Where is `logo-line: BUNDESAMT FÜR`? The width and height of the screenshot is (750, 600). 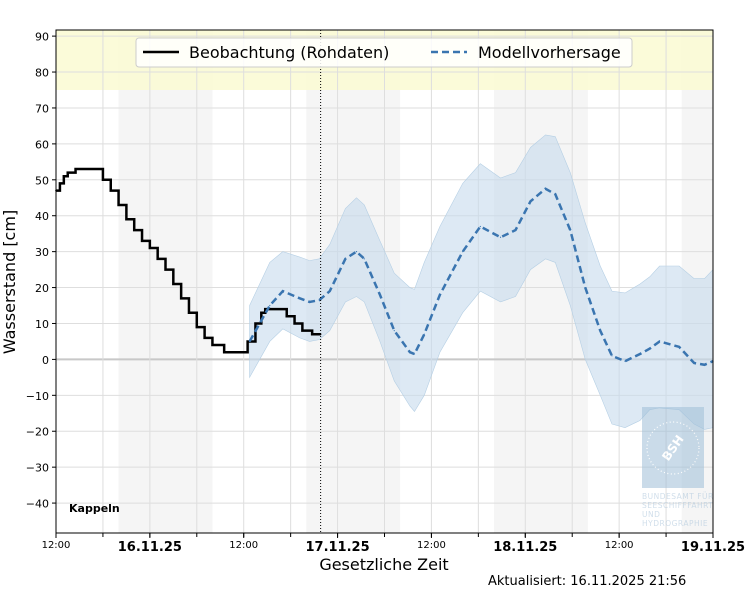 logo-line: BUNDESAMT FÜR is located at coordinates (678, 496).